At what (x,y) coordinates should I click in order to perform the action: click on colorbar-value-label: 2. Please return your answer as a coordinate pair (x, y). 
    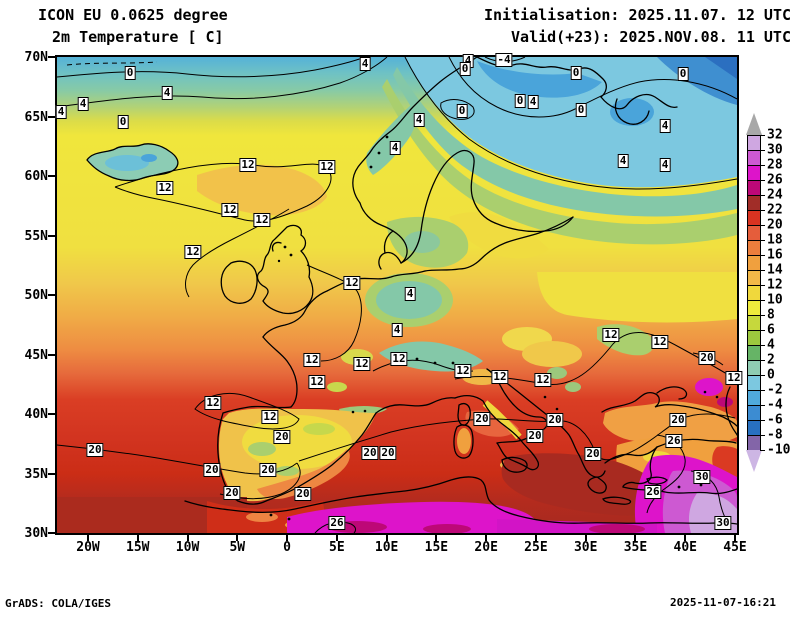
    Looking at the image, I should click on (771, 360).